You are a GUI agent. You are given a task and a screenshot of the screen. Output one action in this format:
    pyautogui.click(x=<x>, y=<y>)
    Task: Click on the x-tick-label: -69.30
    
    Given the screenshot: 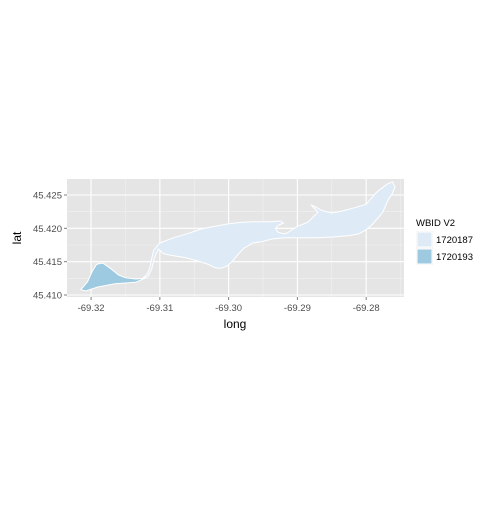 What is the action you would take?
    pyautogui.click(x=228, y=308)
    